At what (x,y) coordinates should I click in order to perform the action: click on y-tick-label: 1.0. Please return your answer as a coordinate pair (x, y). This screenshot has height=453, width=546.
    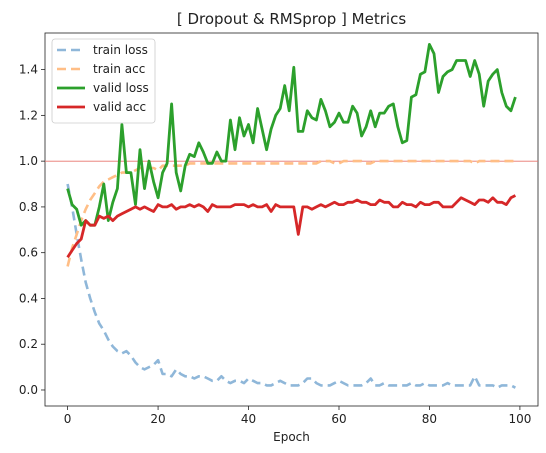
    Looking at the image, I should click on (28, 161).